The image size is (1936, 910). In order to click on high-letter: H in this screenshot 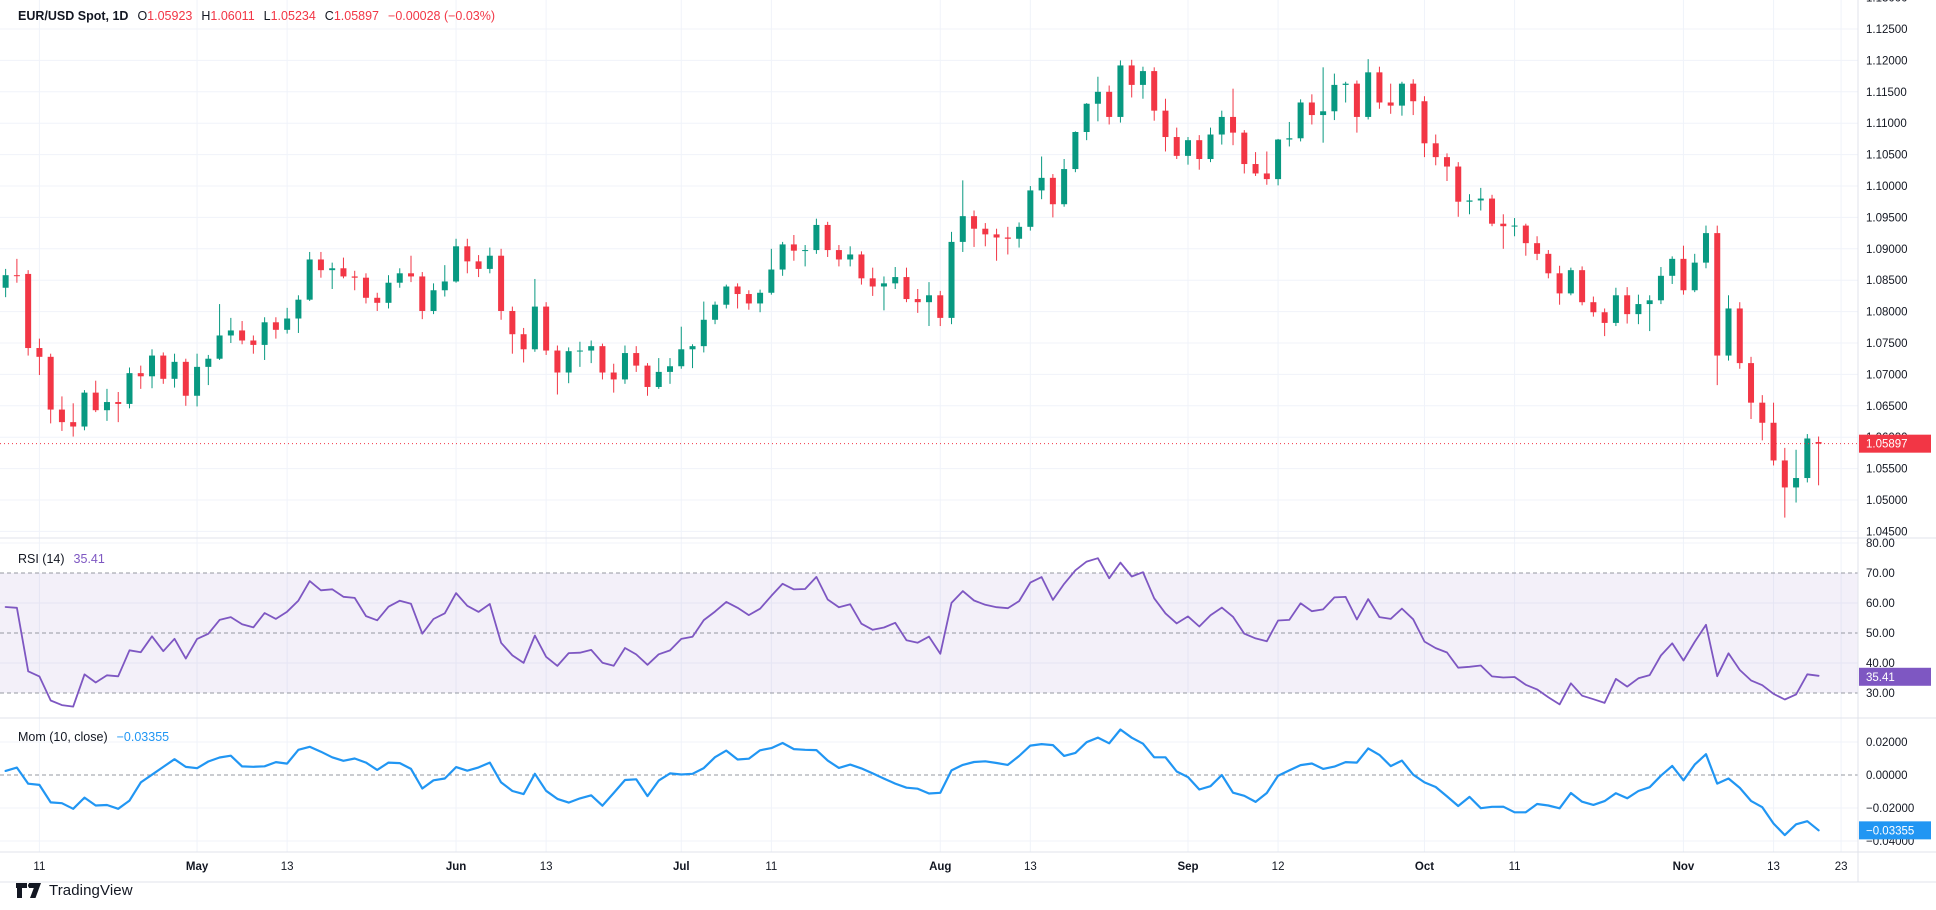, I will do `click(206, 16)`.